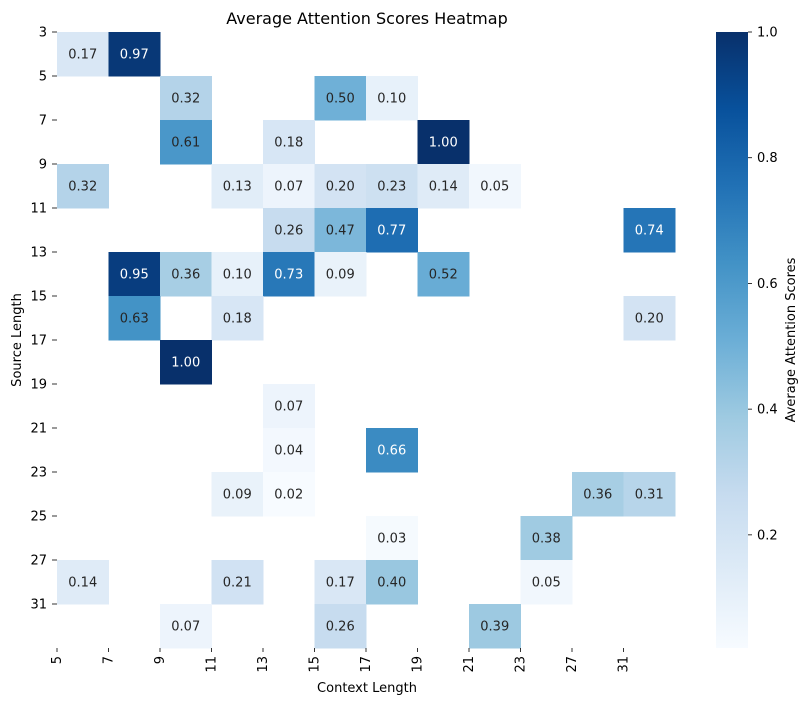  I want to click on y-axis-ticks: 3 5 7 9 11 13 15 17 19 21 23 25 27 31, so click(43, 319).